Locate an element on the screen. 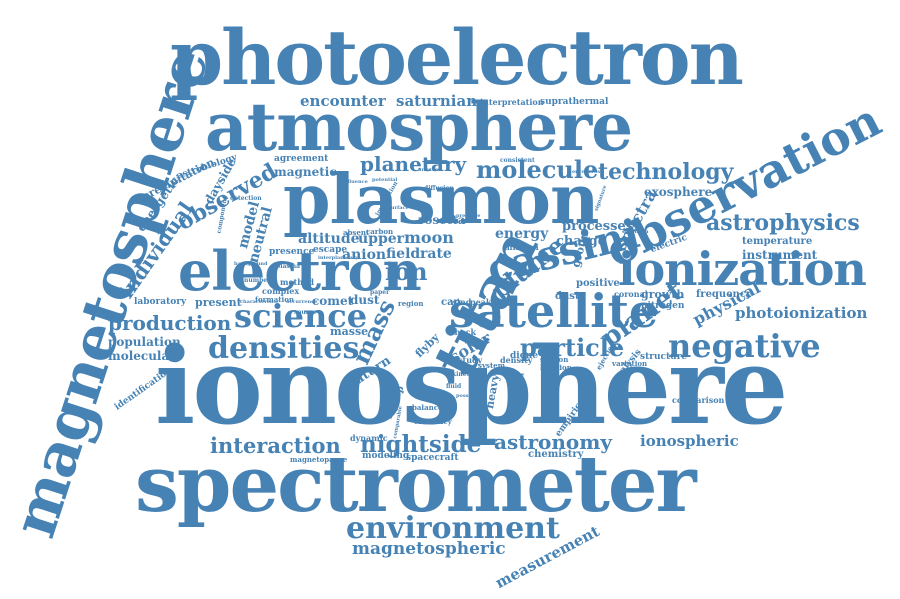  word-dione: dione is located at coordinates (524, 356).